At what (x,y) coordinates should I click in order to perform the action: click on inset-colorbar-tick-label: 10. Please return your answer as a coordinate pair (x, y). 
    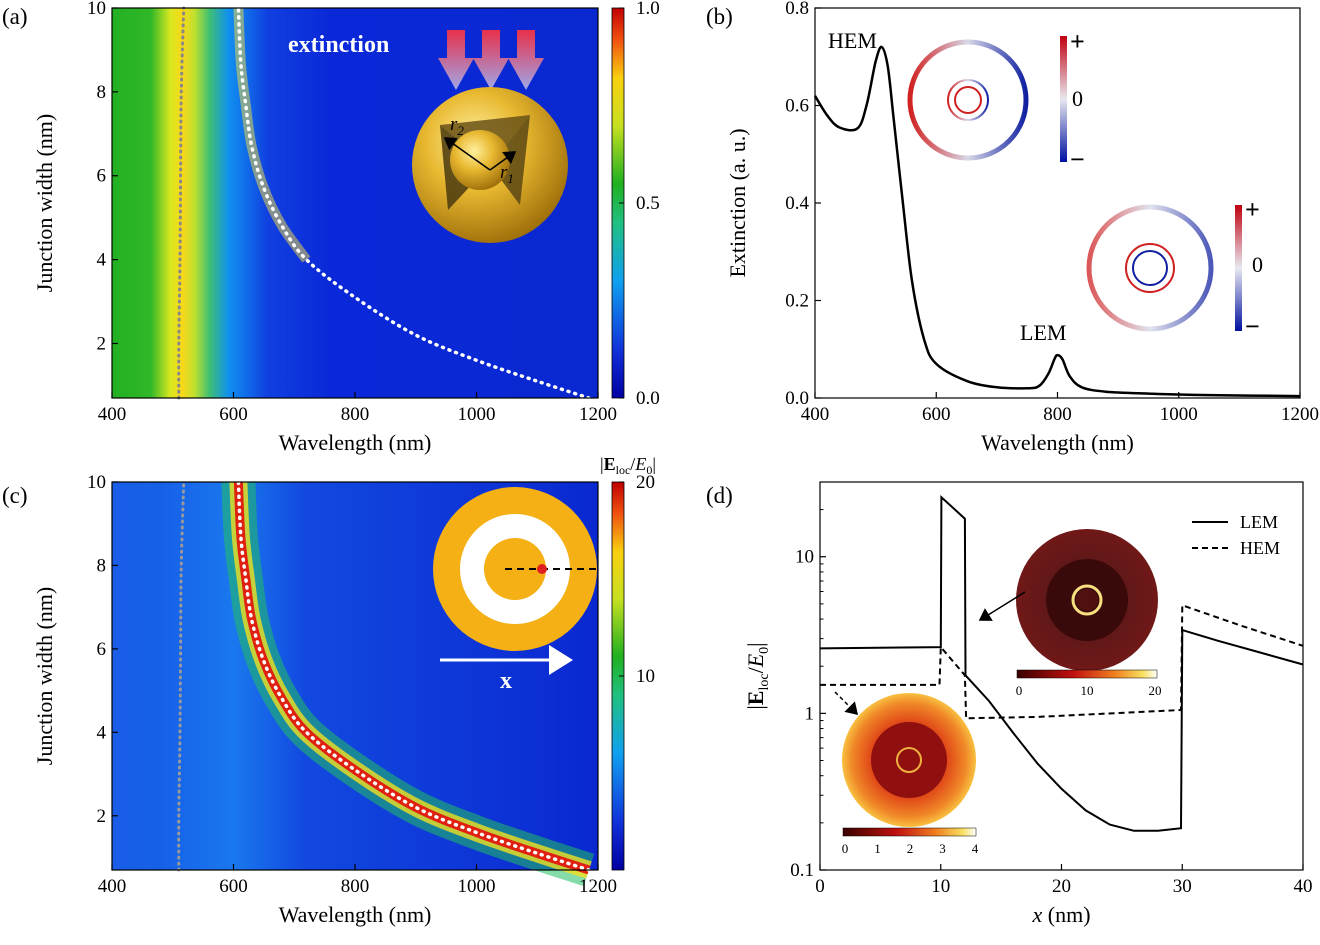
    Looking at the image, I should click on (1087, 690).